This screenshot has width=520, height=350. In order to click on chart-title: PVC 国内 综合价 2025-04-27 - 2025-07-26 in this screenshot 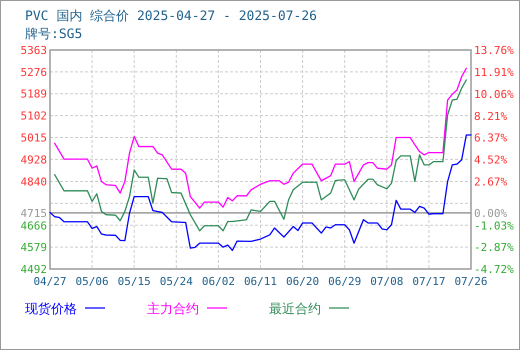, I will do `click(171, 16)`.